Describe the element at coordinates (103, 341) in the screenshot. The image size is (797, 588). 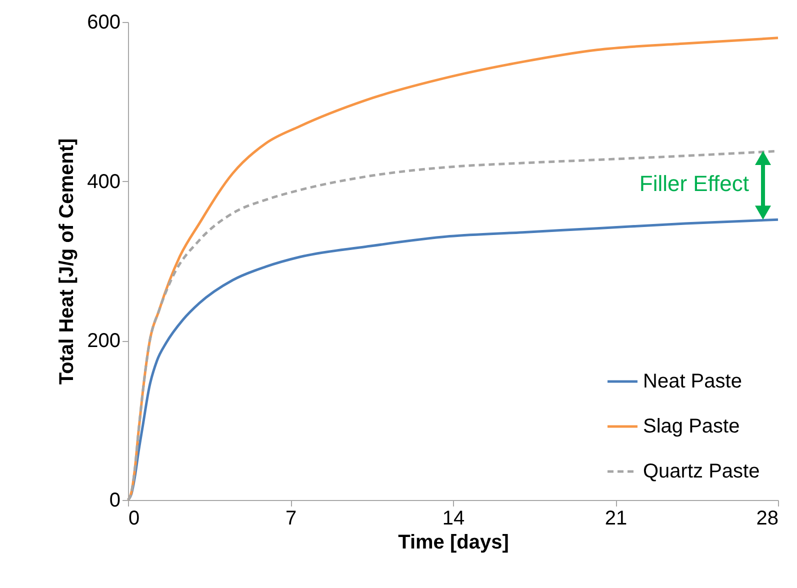
I see `y-tick-label: 200` at that location.